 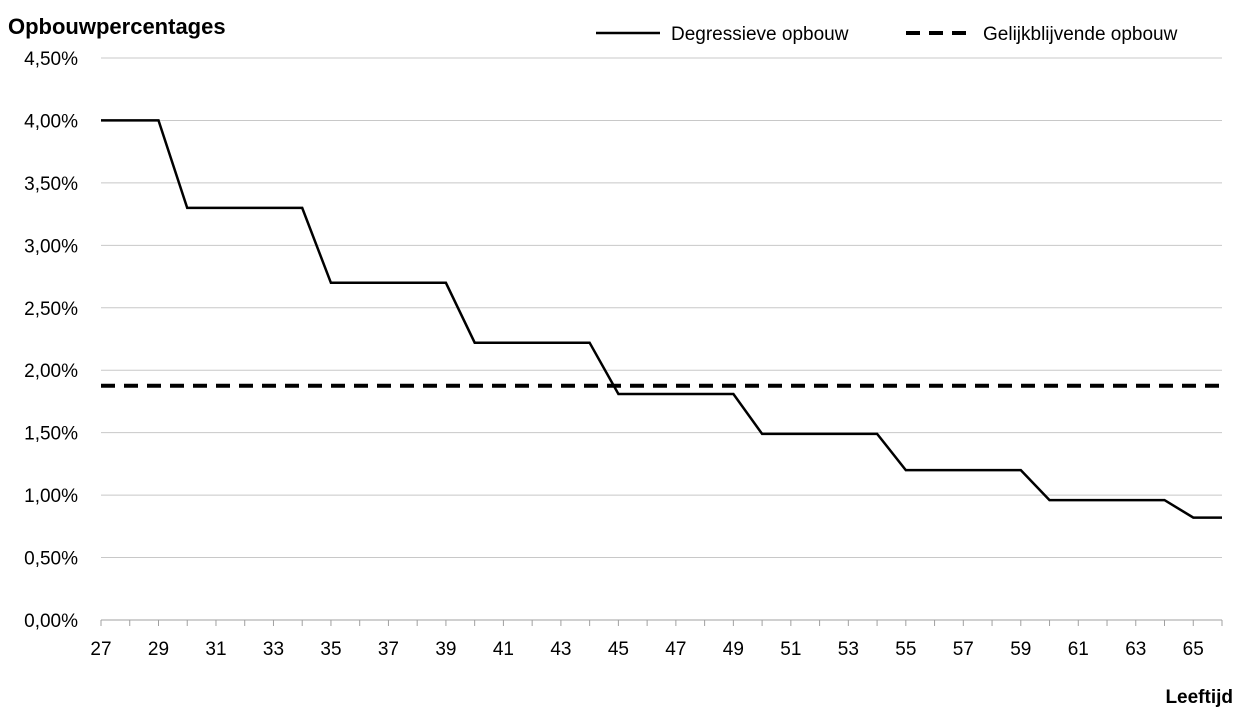 I want to click on chart-title: Opbouwpercentages, so click(x=117, y=26).